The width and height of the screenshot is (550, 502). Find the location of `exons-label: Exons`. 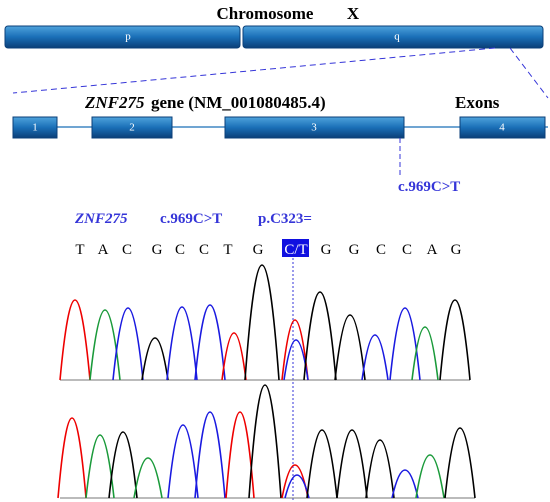

exons-label: Exons is located at coordinates (477, 102).